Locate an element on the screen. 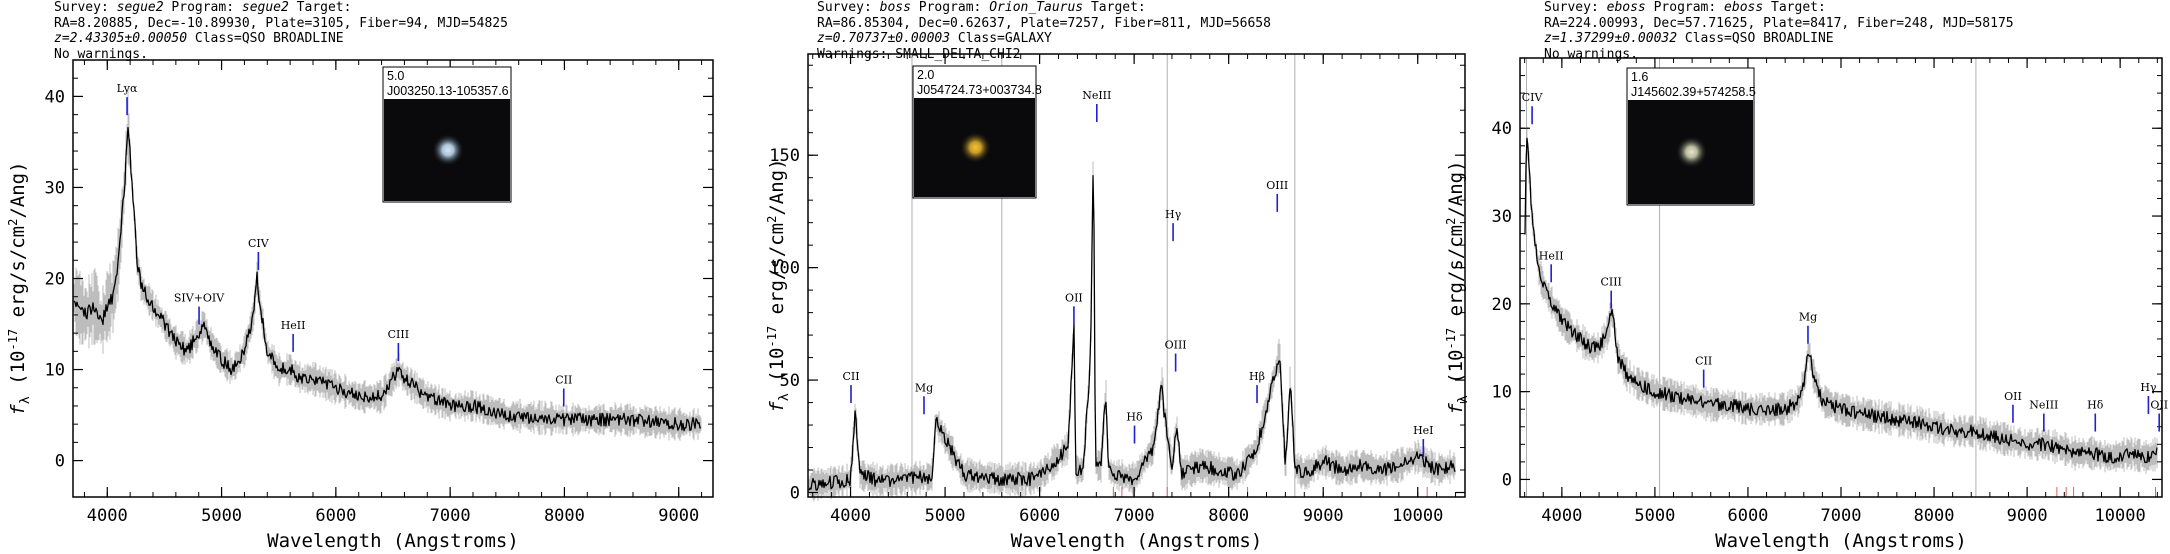 The width and height of the screenshot is (2170, 554). program-value: Orion_Taurus is located at coordinates (1036, 7).